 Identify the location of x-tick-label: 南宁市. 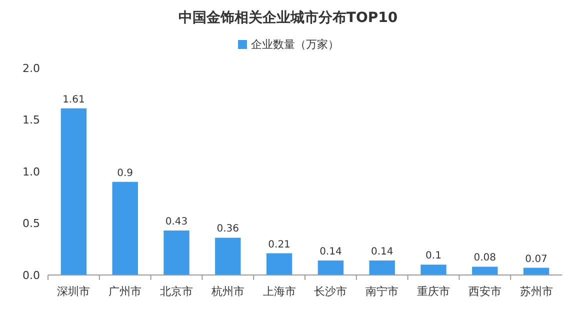
(382, 291).